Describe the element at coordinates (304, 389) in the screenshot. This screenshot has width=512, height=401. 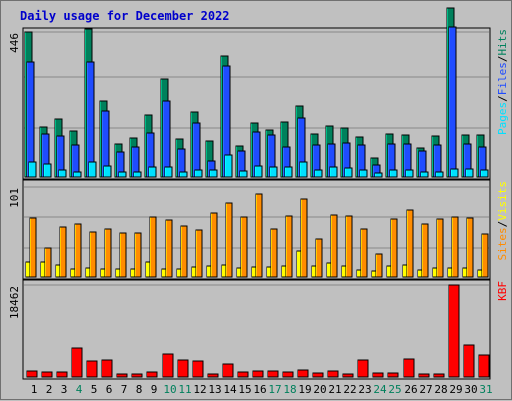
I see `x-tick-day-19: 19` at that location.